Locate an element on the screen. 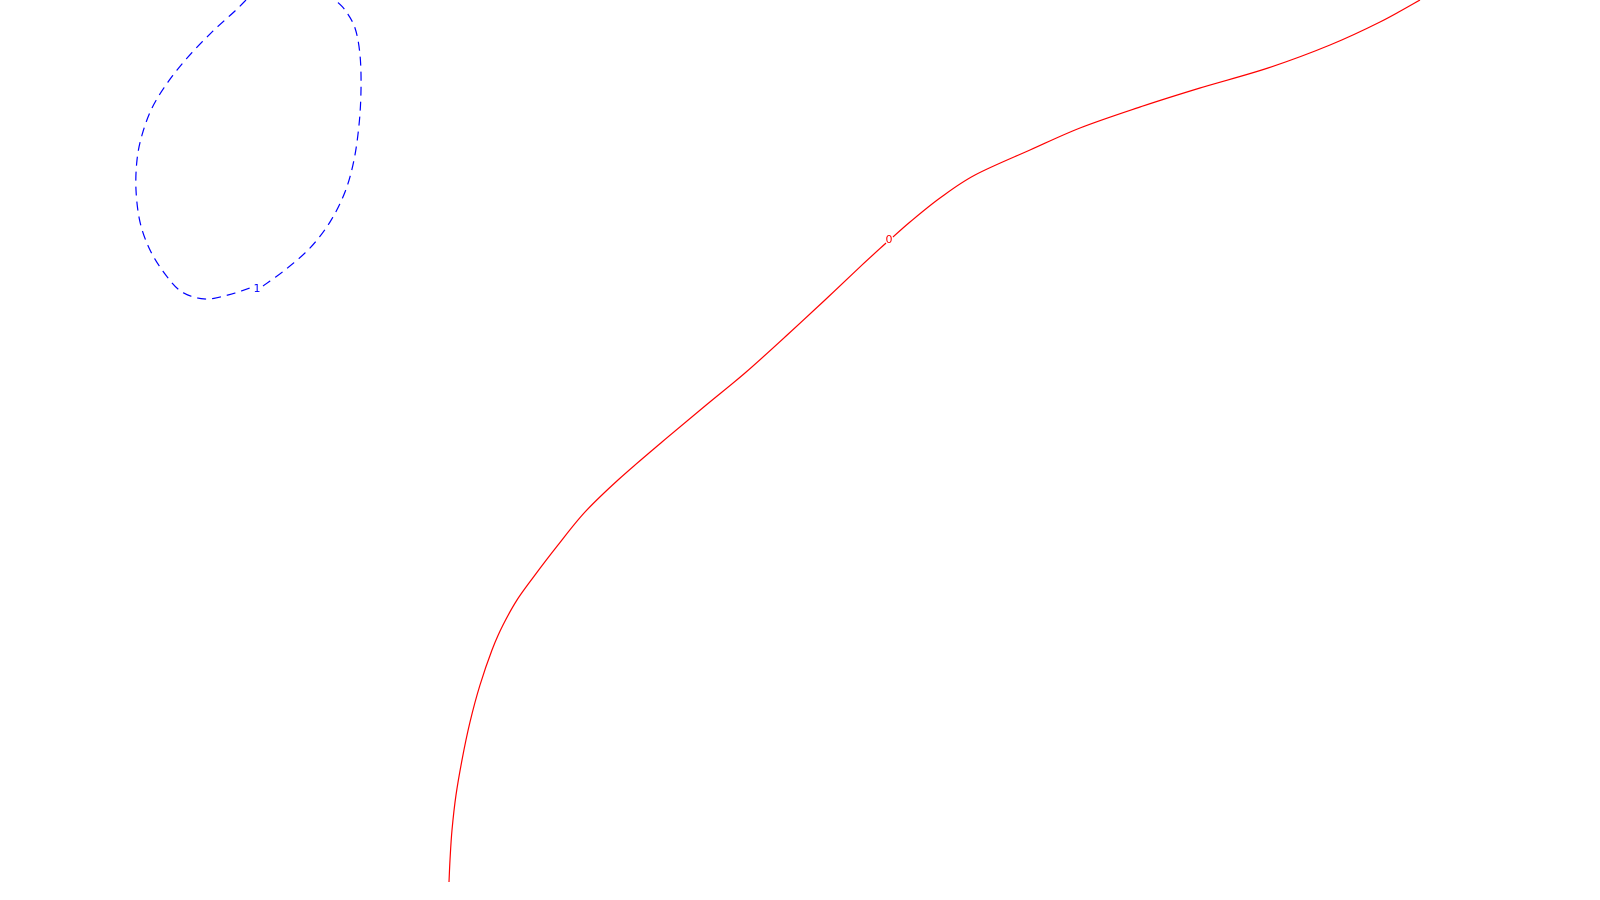 The height and width of the screenshot is (900, 1600). contour-label-1: 1 is located at coordinates (257, 288).